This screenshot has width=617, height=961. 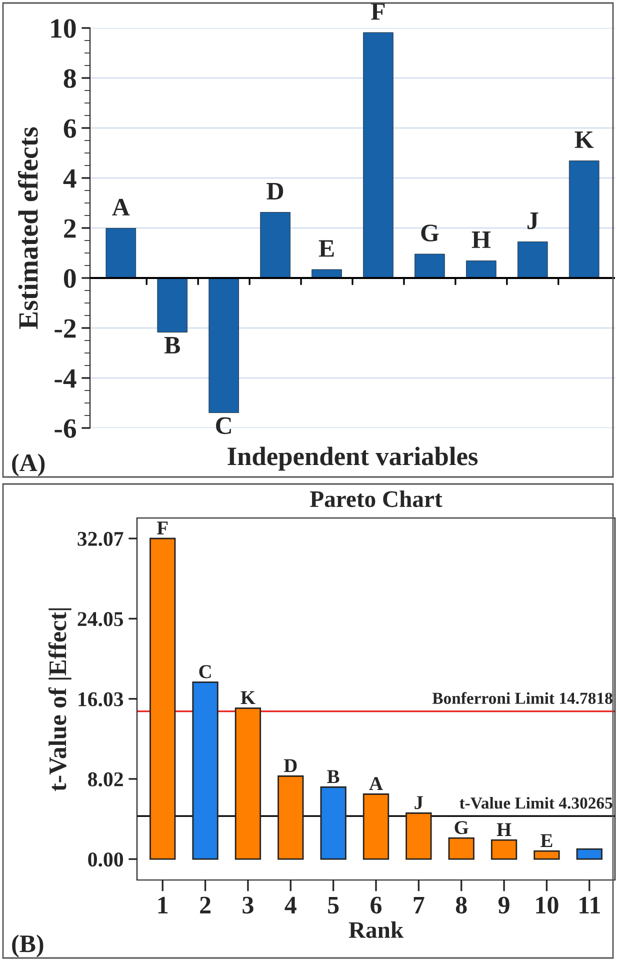 What do you see at coordinates (28, 946) in the screenshot?
I see `text: (B)` at bounding box center [28, 946].